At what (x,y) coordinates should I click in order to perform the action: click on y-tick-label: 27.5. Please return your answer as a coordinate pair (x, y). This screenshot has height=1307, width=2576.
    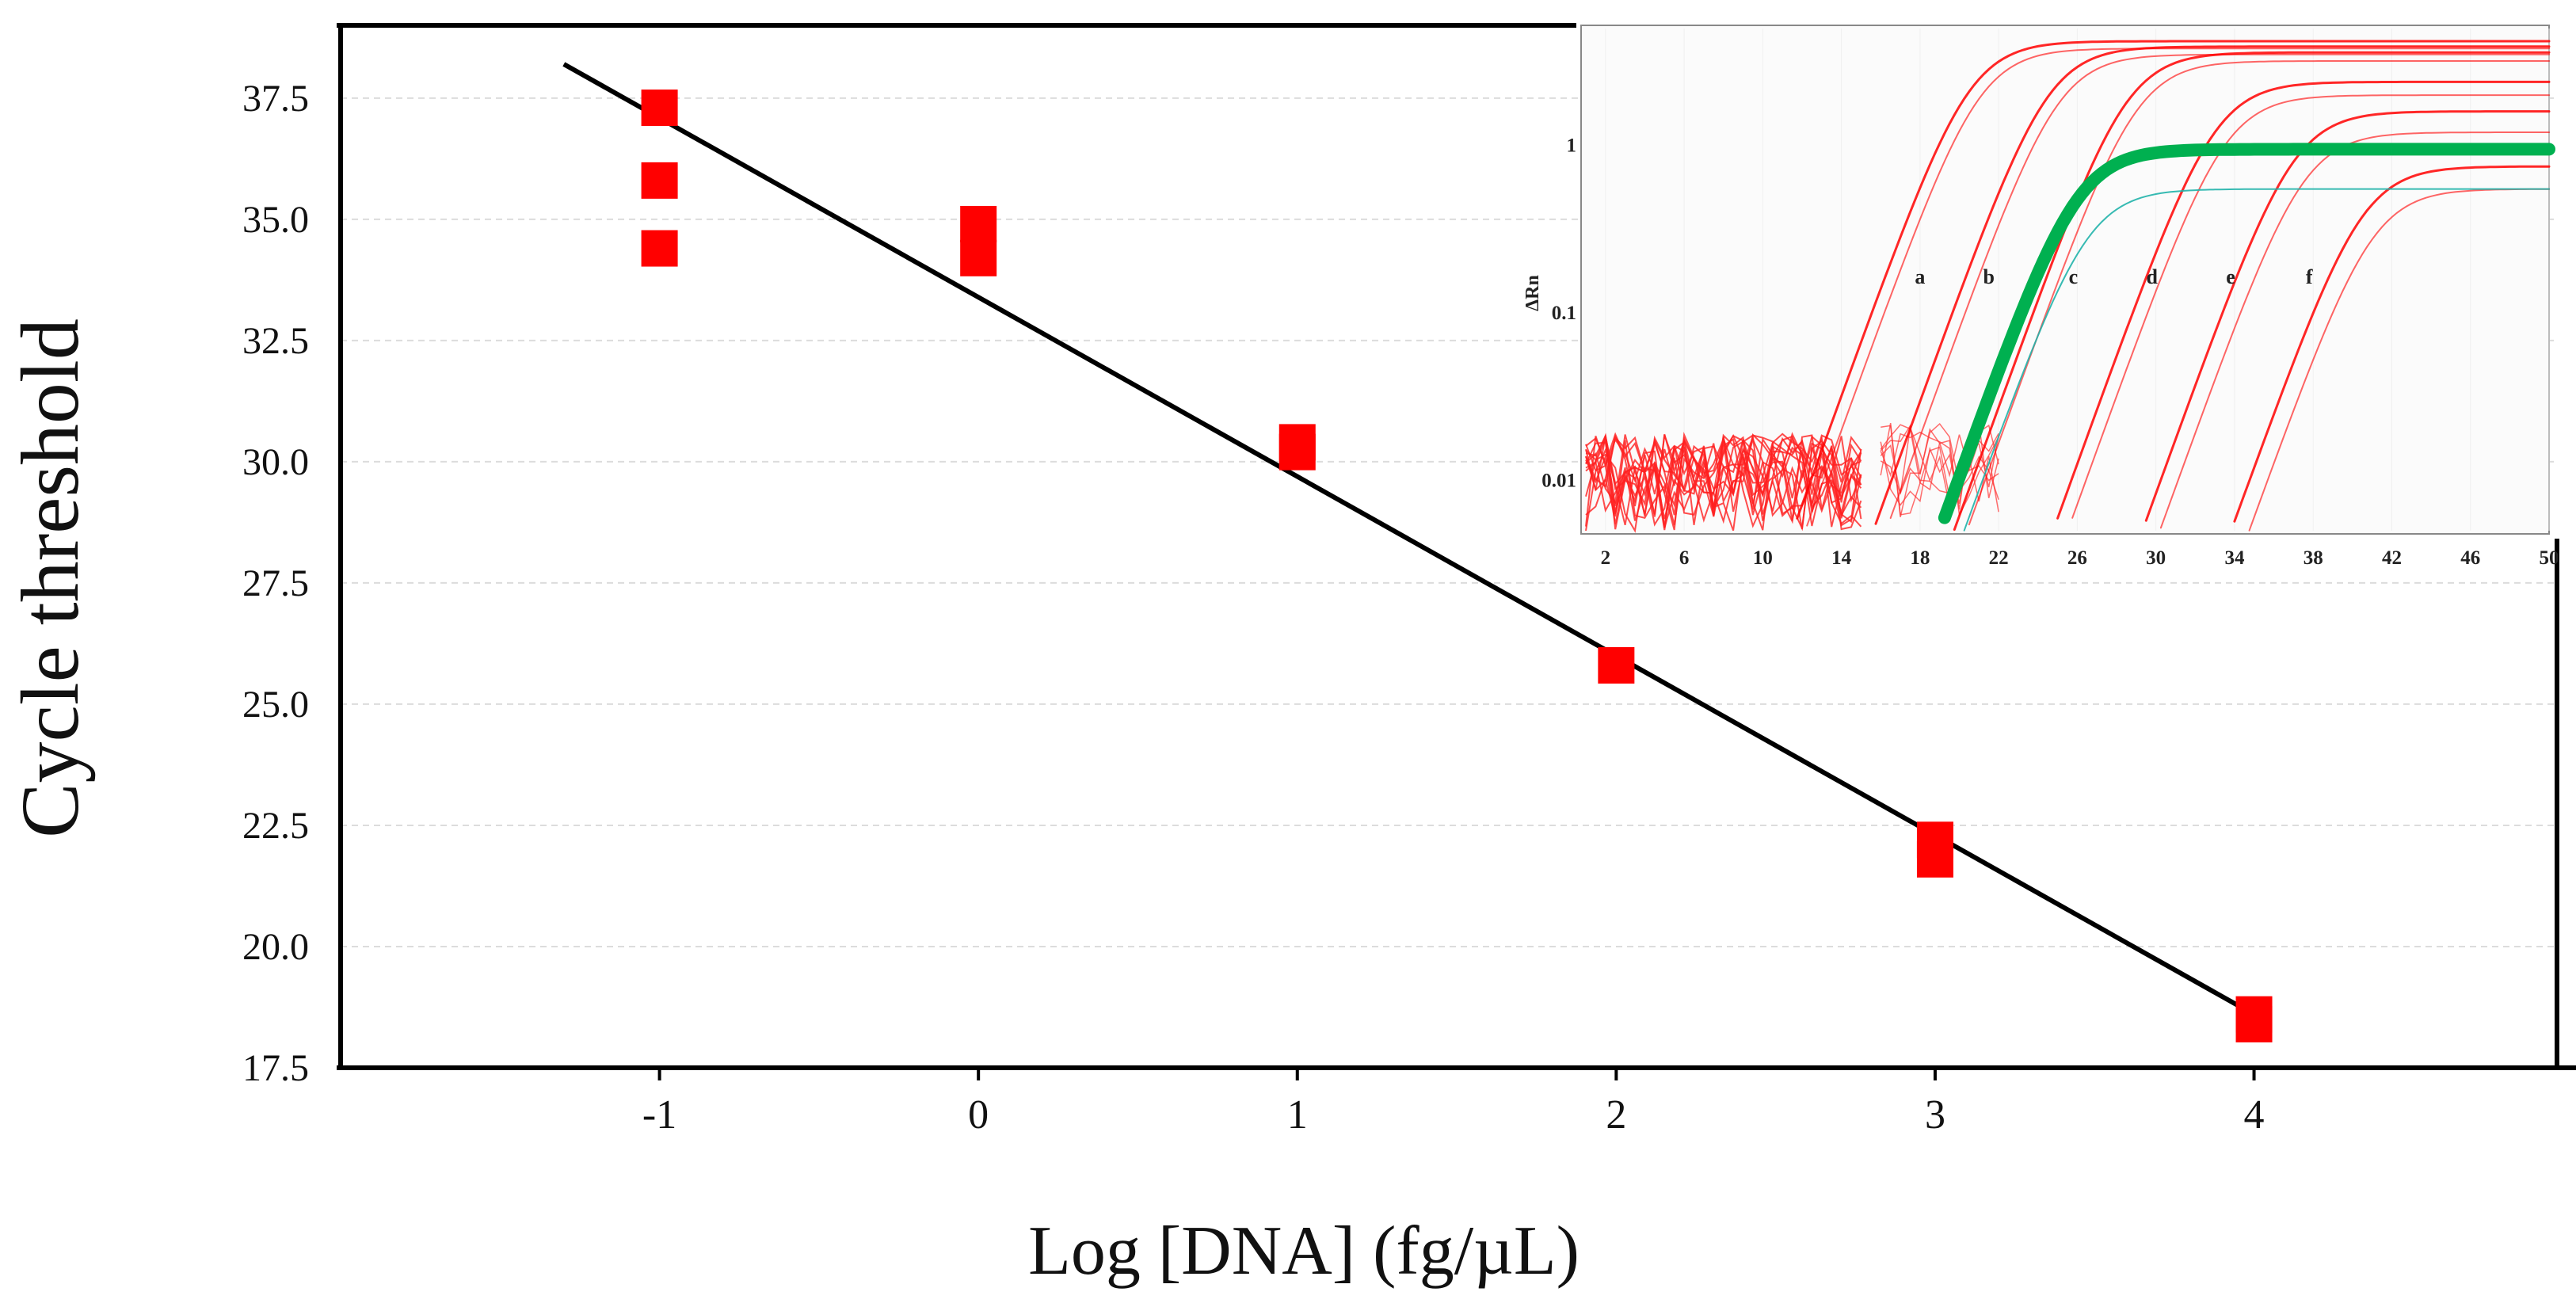
    Looking at the image, I should click on (275, 583).